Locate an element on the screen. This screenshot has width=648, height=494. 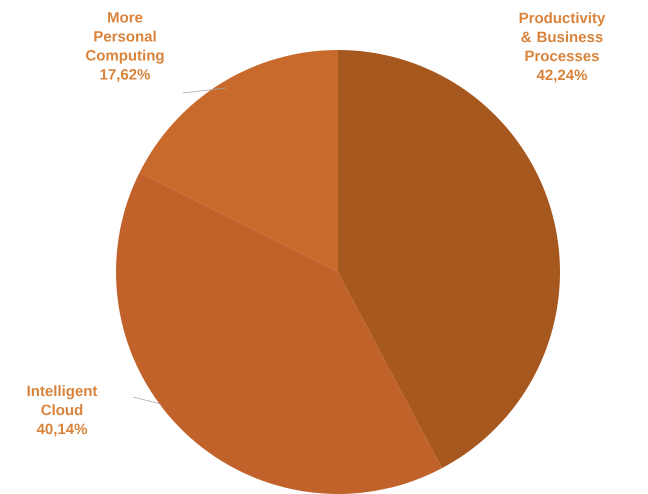
data-label: 42,24% is located at coordinates (562, 76).